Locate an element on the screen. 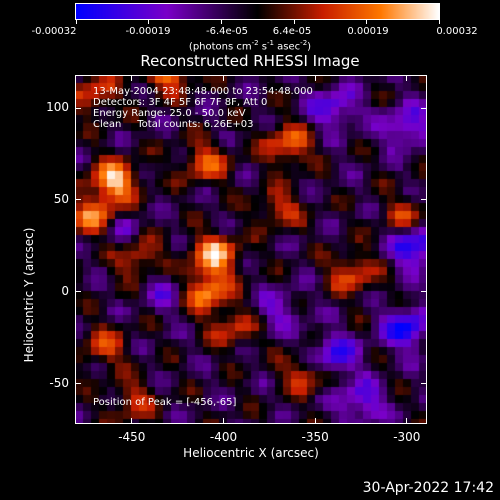 This screenshot has height=500, width=500. colorbar-tick-label: -0.00032 is located at coordinates (54, 31).